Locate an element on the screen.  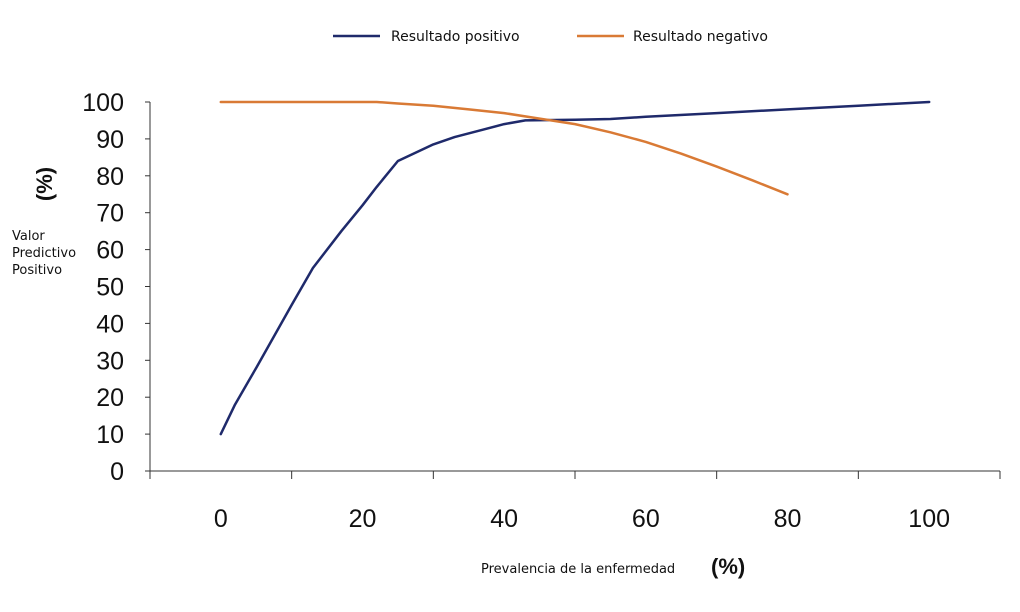
y-axis-label-line: Positivo is located at coordinates (37, 270).